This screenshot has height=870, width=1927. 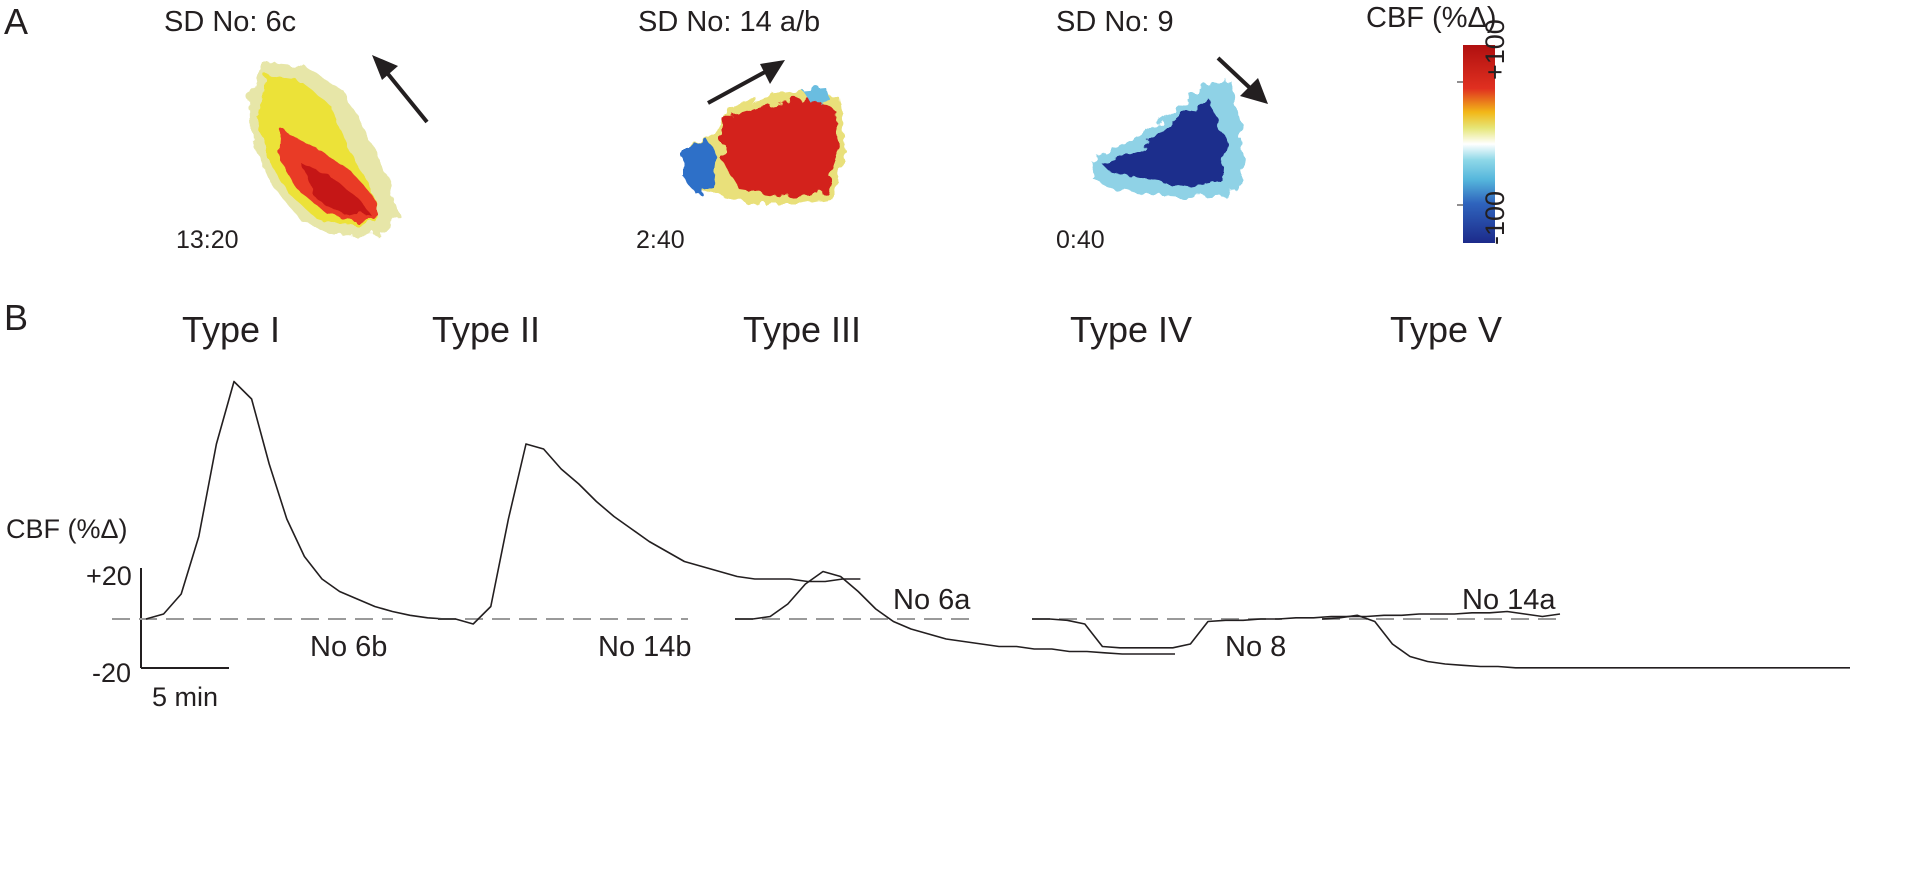 What do you see at coordinates (645, 647) in the screenshot?
I see `recording-label-2: No 14b` at bounding box center [645, 647].